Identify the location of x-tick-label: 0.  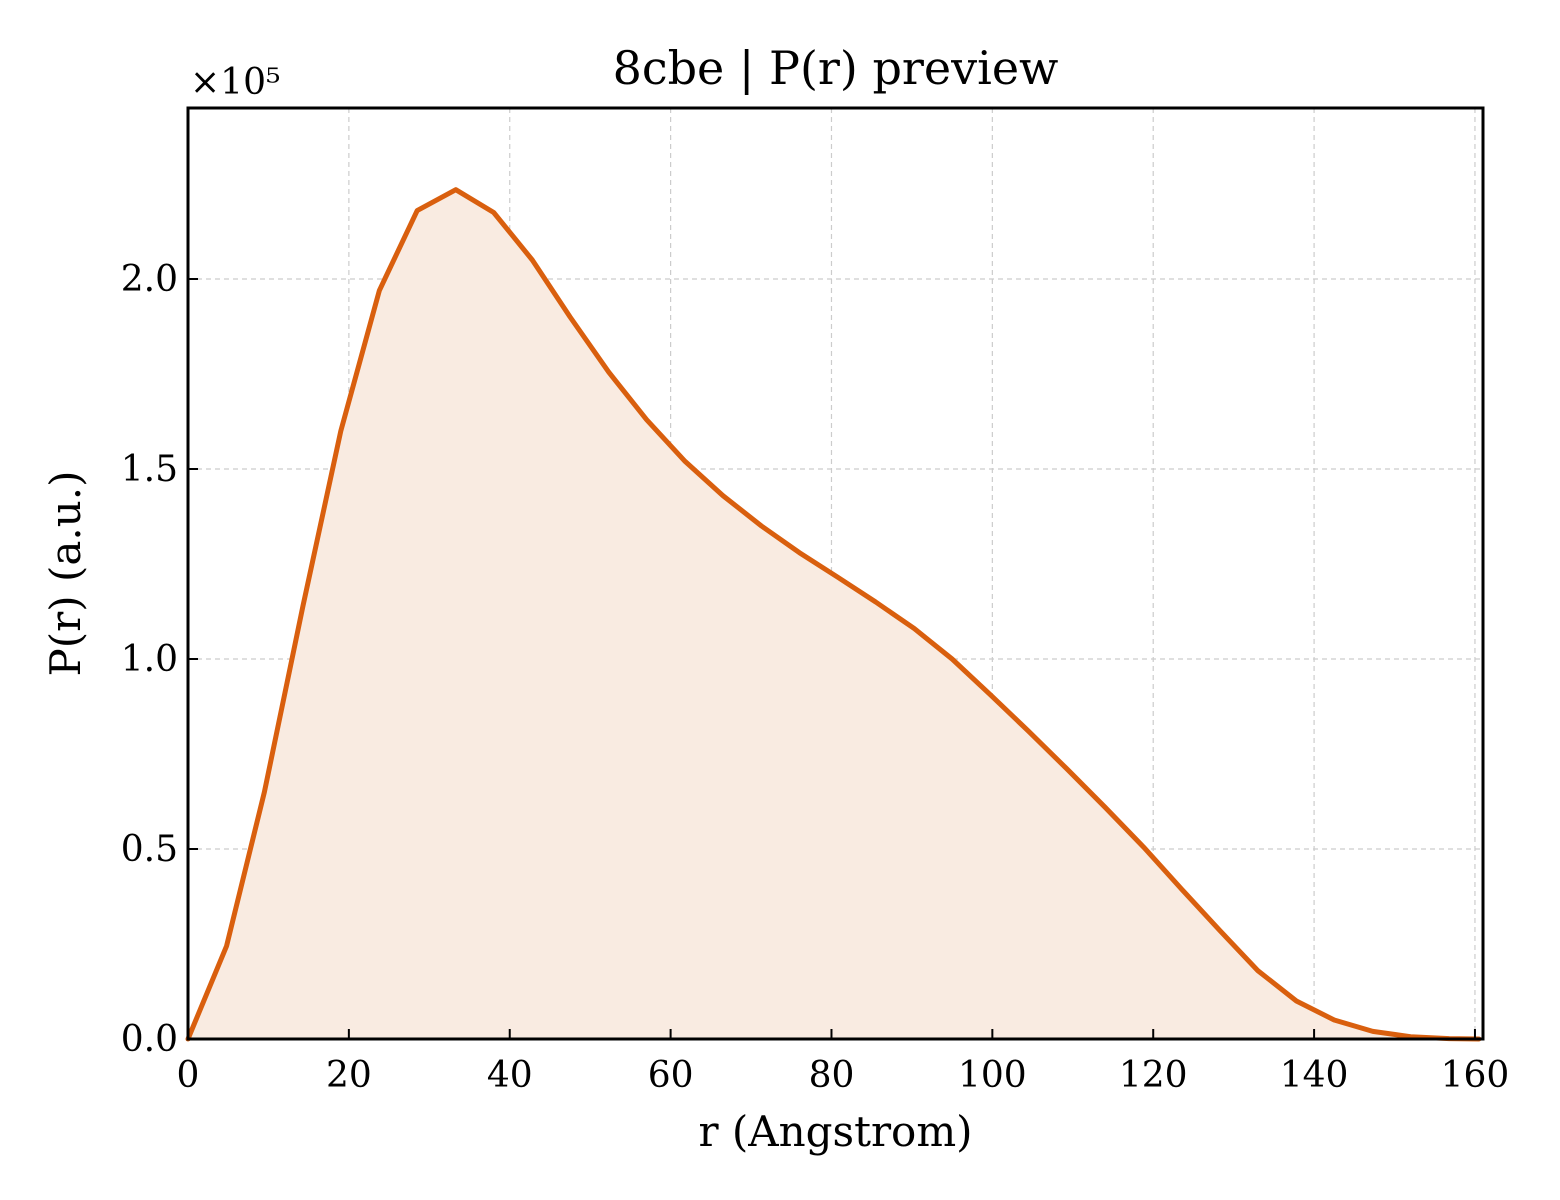
(188, 1075).